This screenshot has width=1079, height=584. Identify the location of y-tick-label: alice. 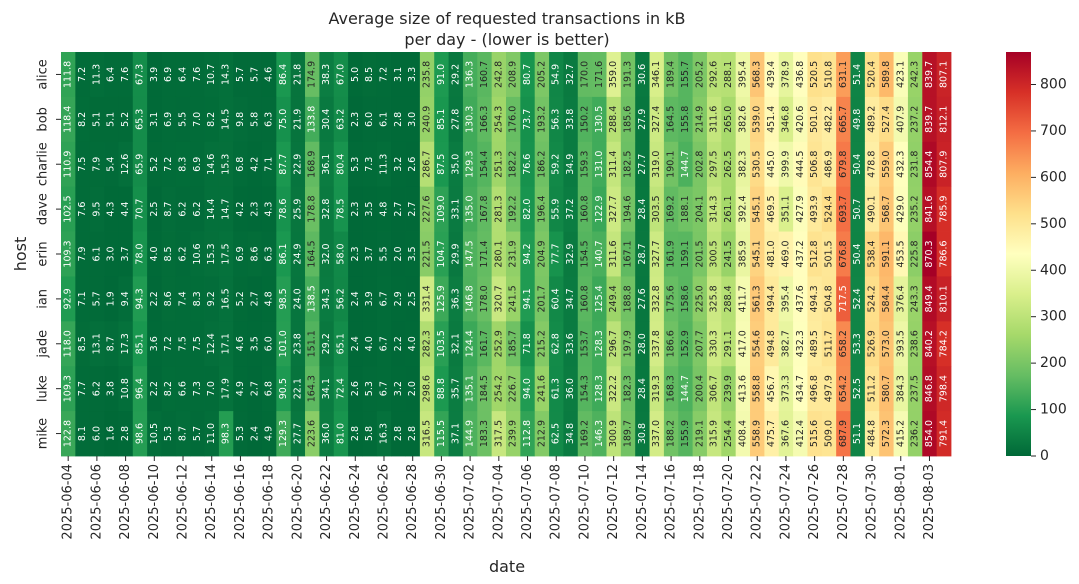
(43, 74).